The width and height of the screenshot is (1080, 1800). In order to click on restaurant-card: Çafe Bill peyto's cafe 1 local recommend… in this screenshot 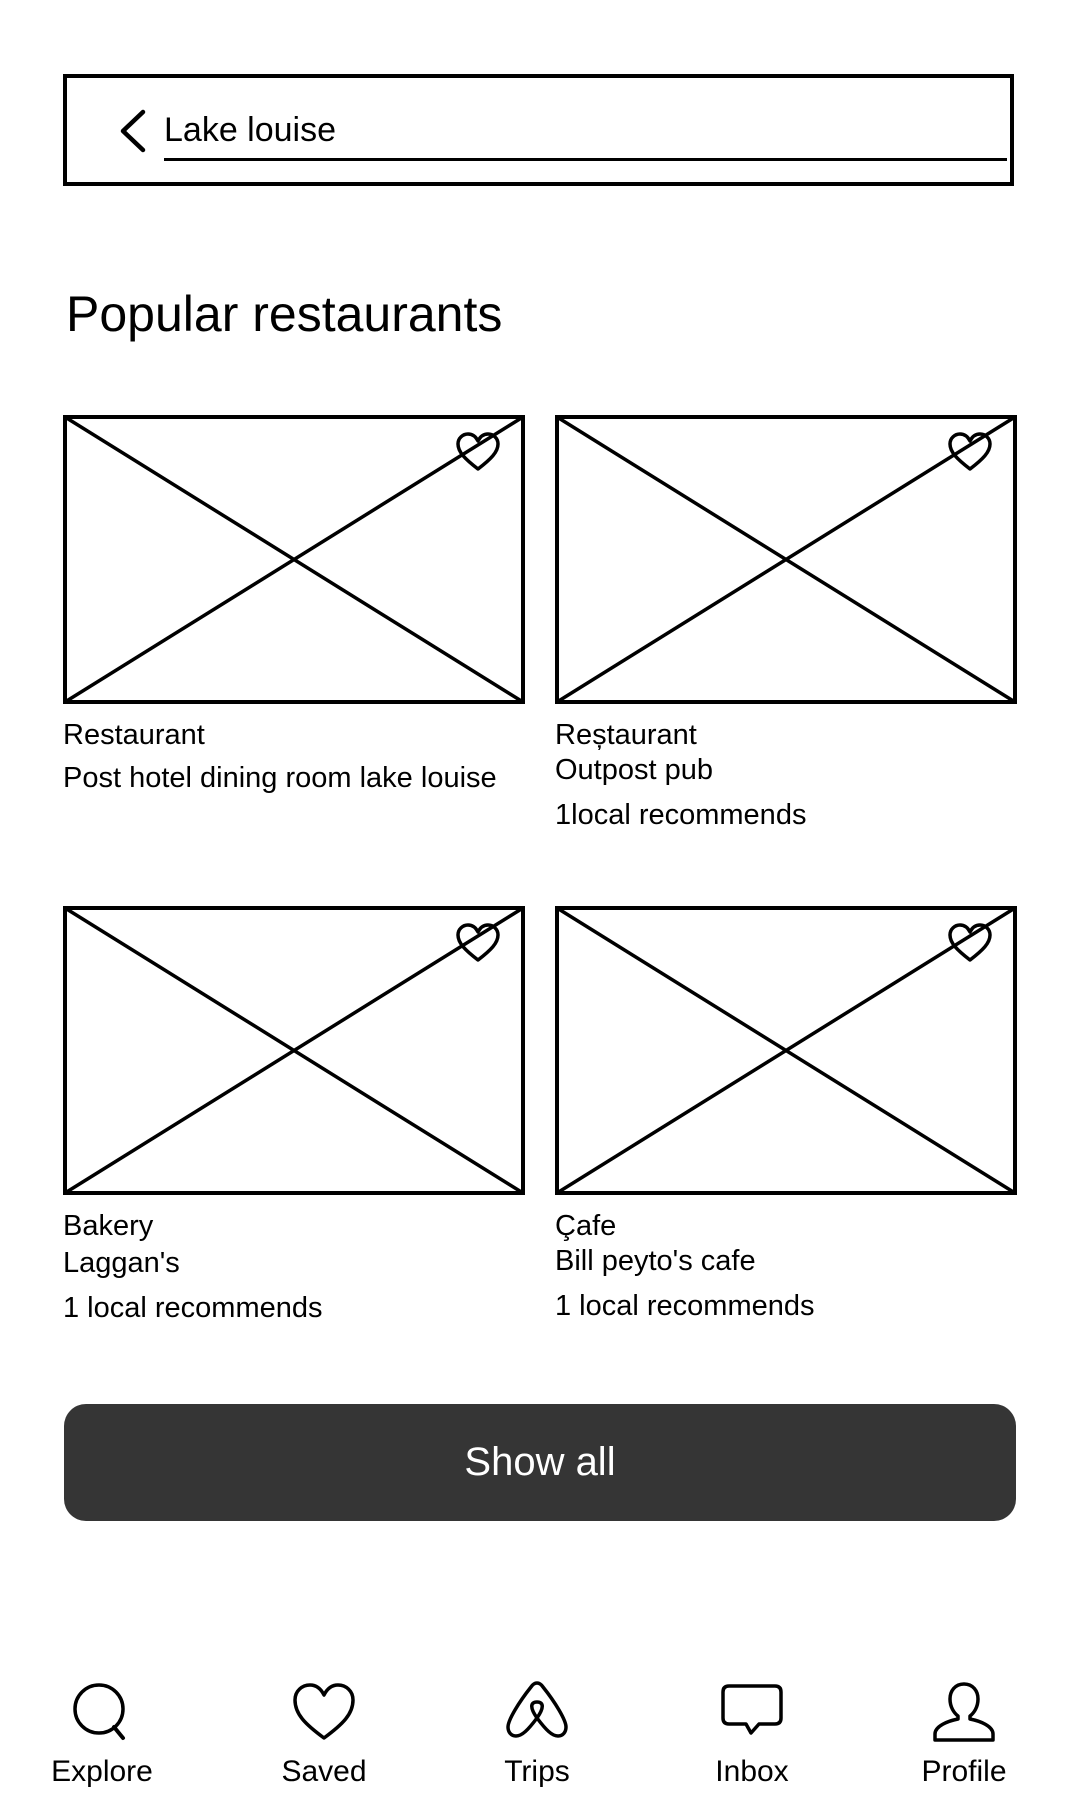, I will do `click(786, 1114)`.